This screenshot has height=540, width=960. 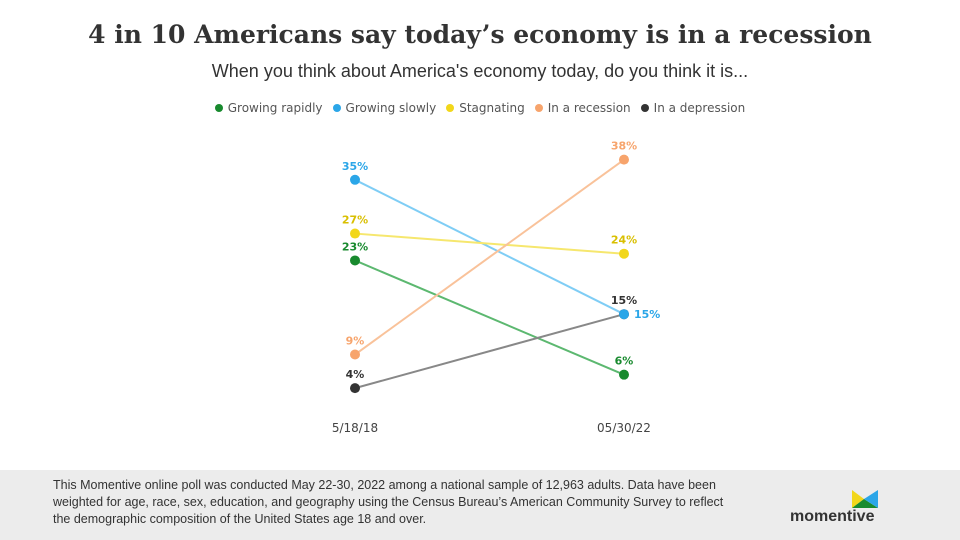 I want to click on legend-item: In a depression, so click(x=693, y=108).